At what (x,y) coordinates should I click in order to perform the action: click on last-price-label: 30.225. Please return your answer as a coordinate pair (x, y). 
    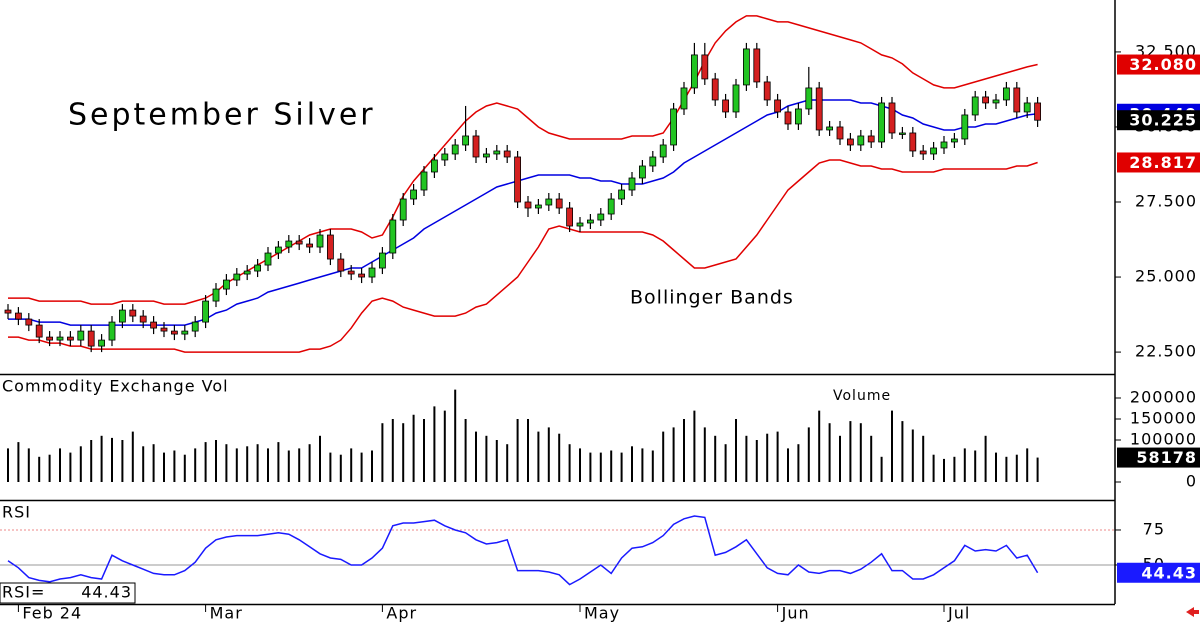
    Looking at the image, I should click on (1163, 120).